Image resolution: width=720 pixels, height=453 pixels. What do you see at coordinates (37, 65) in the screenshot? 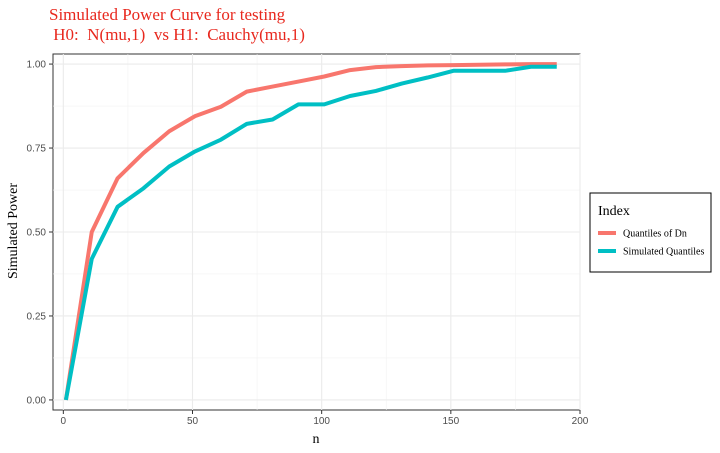
I see `y-tick-label: 1.00` at bounding box center [37, 65].